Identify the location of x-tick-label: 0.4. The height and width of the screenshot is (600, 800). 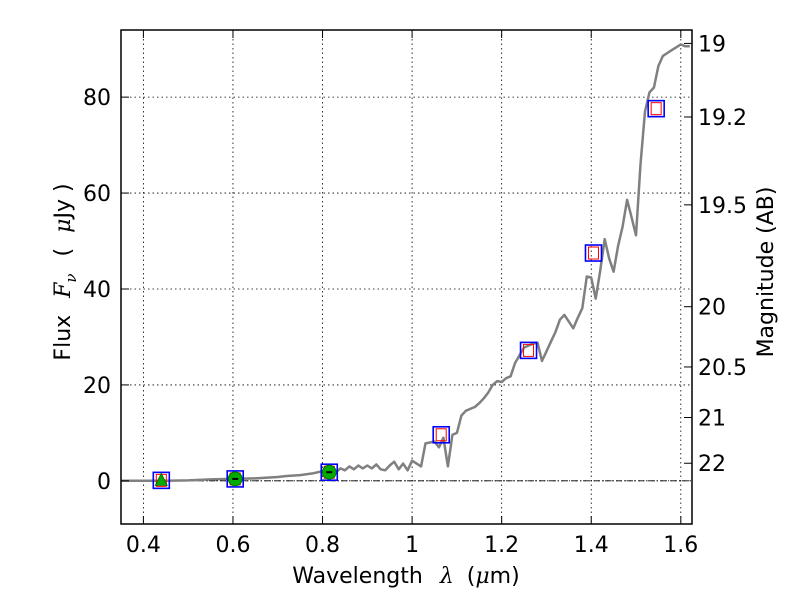
(143, 545).